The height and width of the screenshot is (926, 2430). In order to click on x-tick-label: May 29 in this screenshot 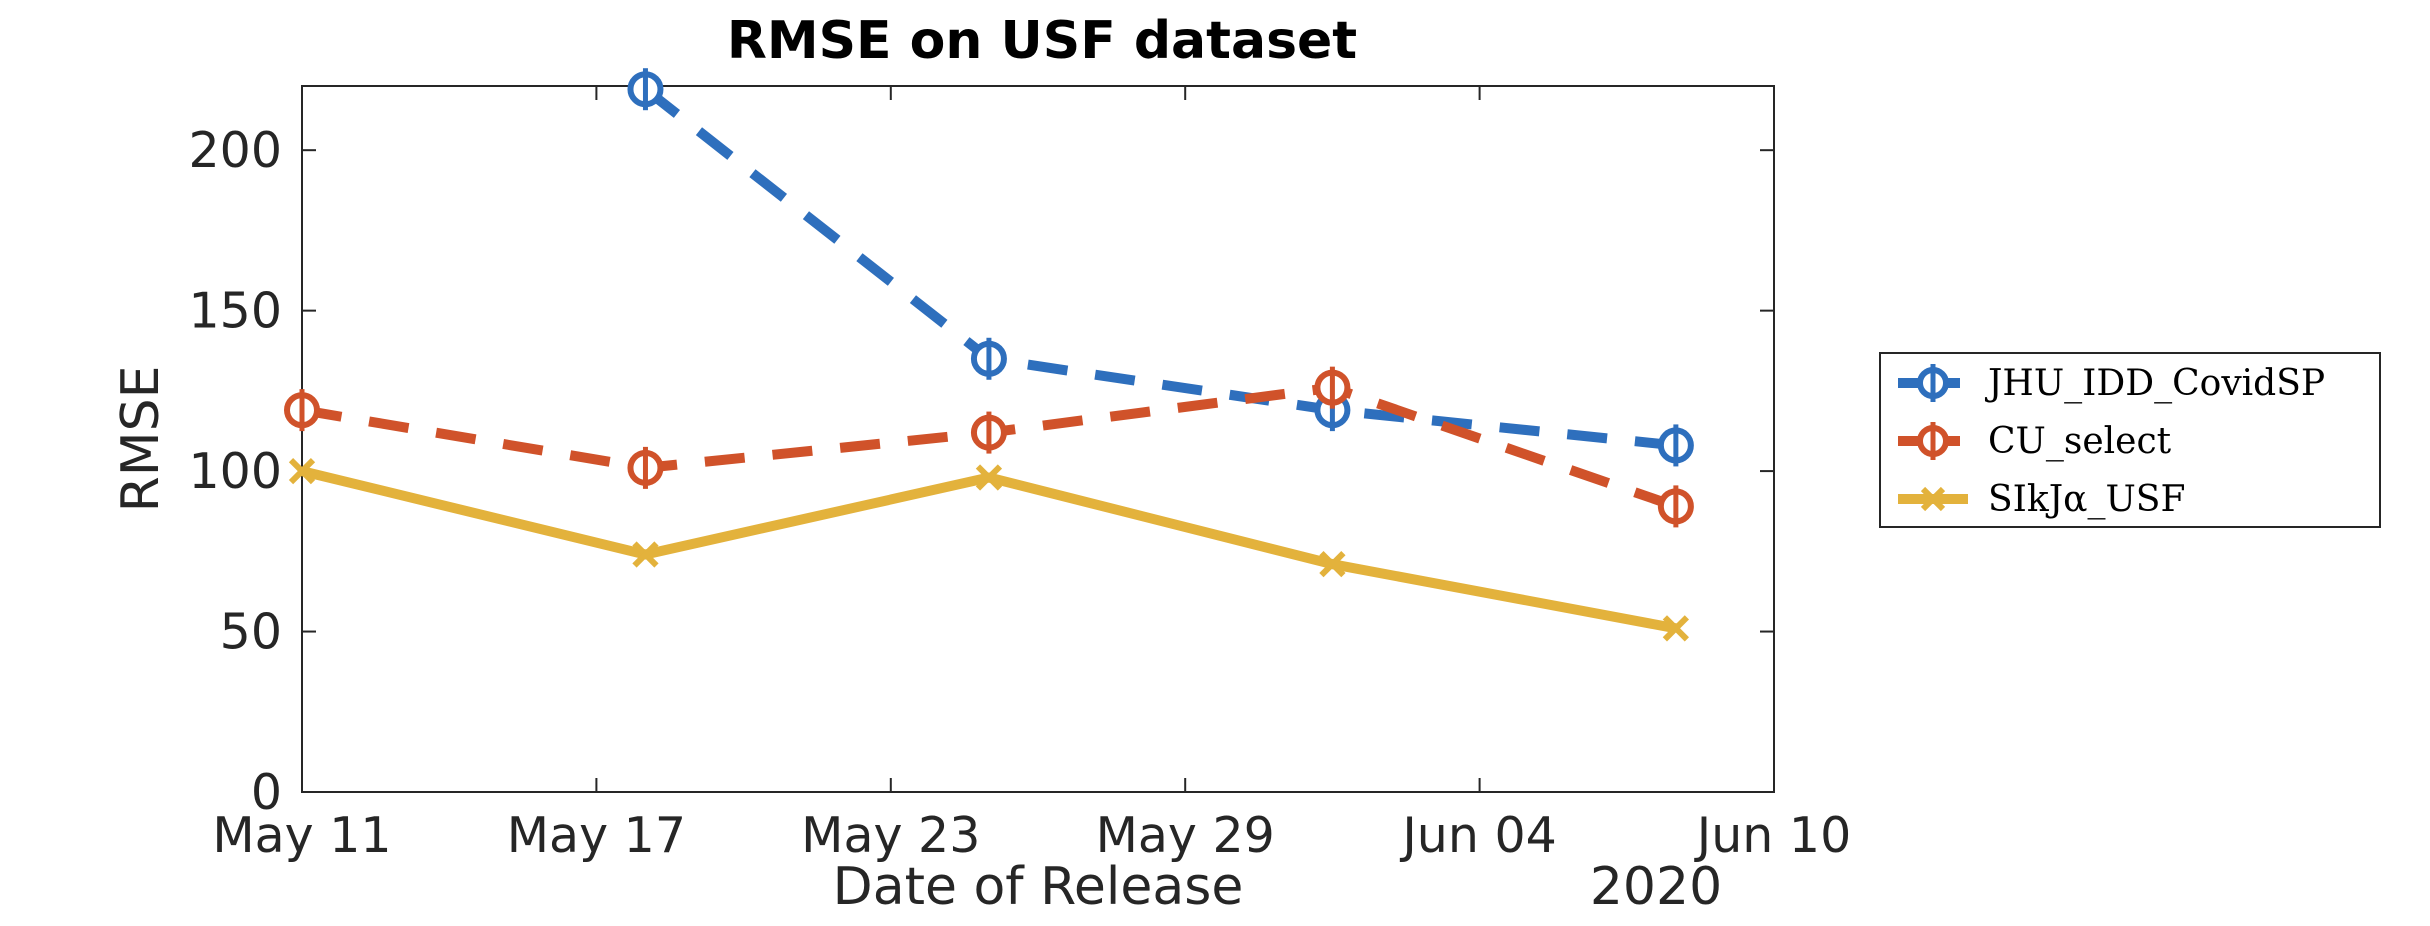, I will do `click(1185, 835)`.